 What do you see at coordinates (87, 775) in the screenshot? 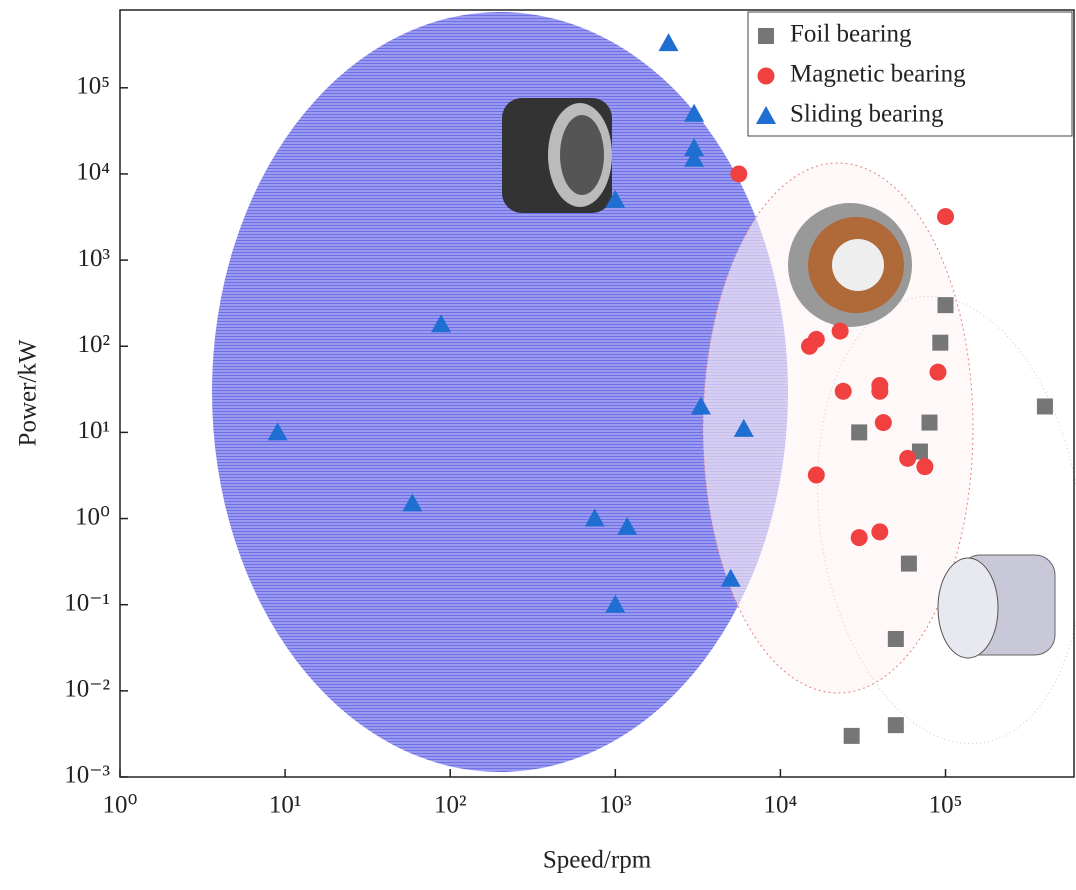
I see `y-tick-label: 10⁻³` at bounding box center [87, 775].